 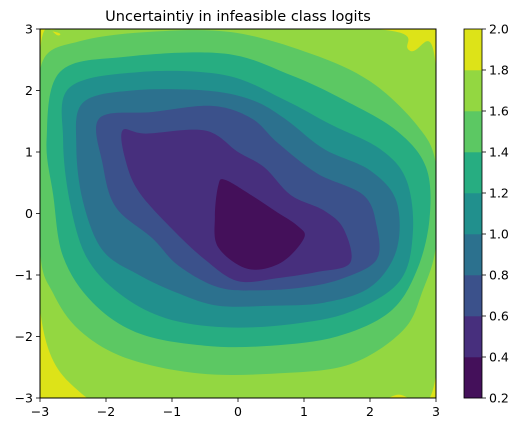 What do you see at coordinates (24, 398) in the screenshot?
I see `y-tick-label: −3` at bounding box center [24, 398].